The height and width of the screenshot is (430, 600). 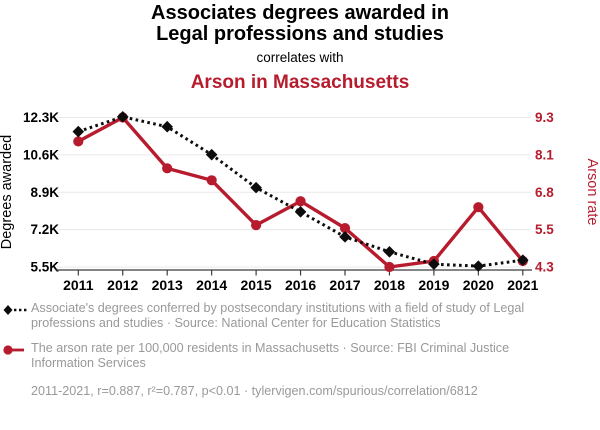 What do you see at coordinates (167, 285) in the screenshot?
I see `x-tick-label: 2013` at bounding box center [167, 285].